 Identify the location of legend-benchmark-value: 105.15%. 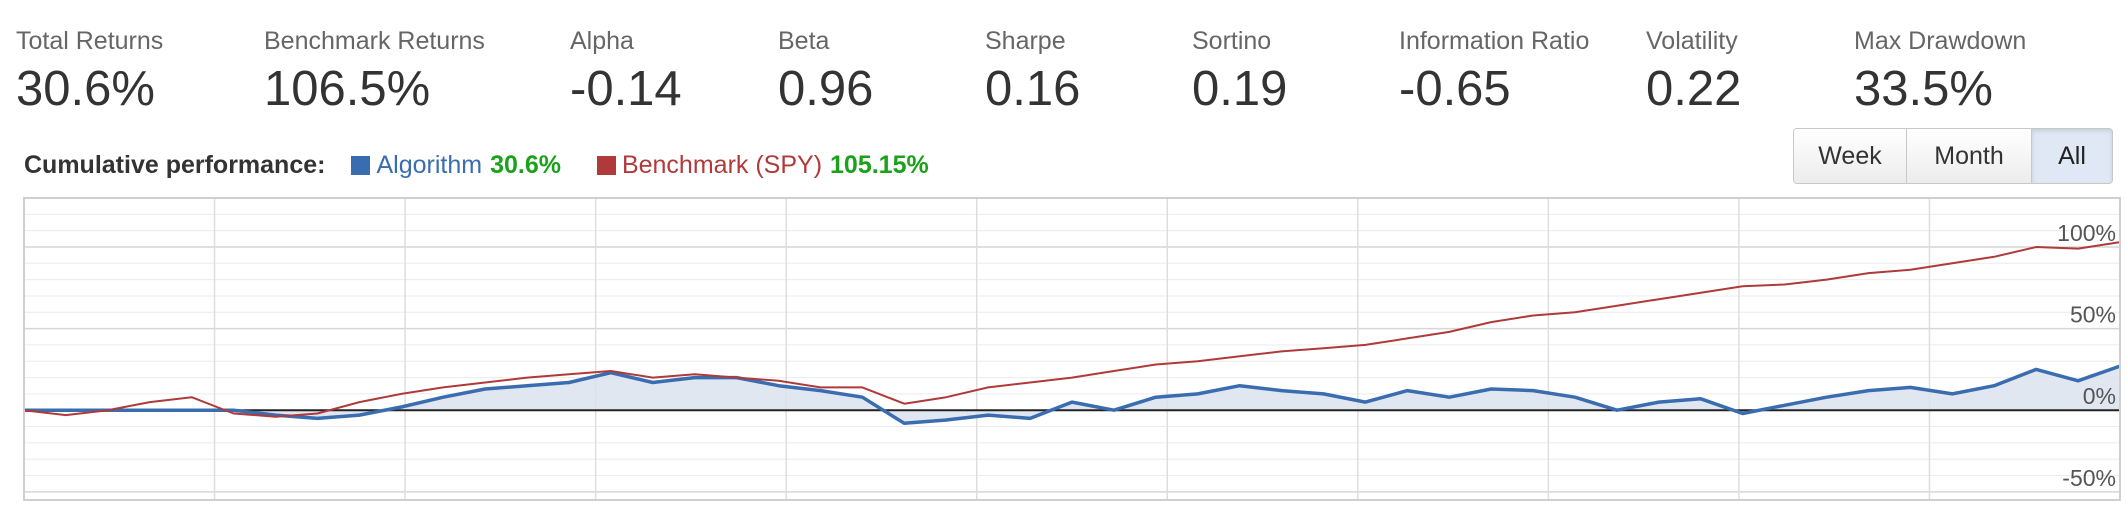
(879, 164).